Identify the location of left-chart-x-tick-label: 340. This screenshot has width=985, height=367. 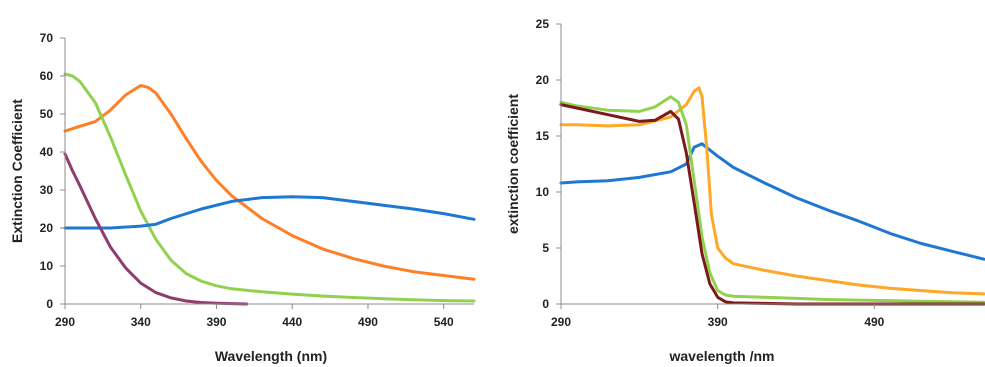
(141, 322).